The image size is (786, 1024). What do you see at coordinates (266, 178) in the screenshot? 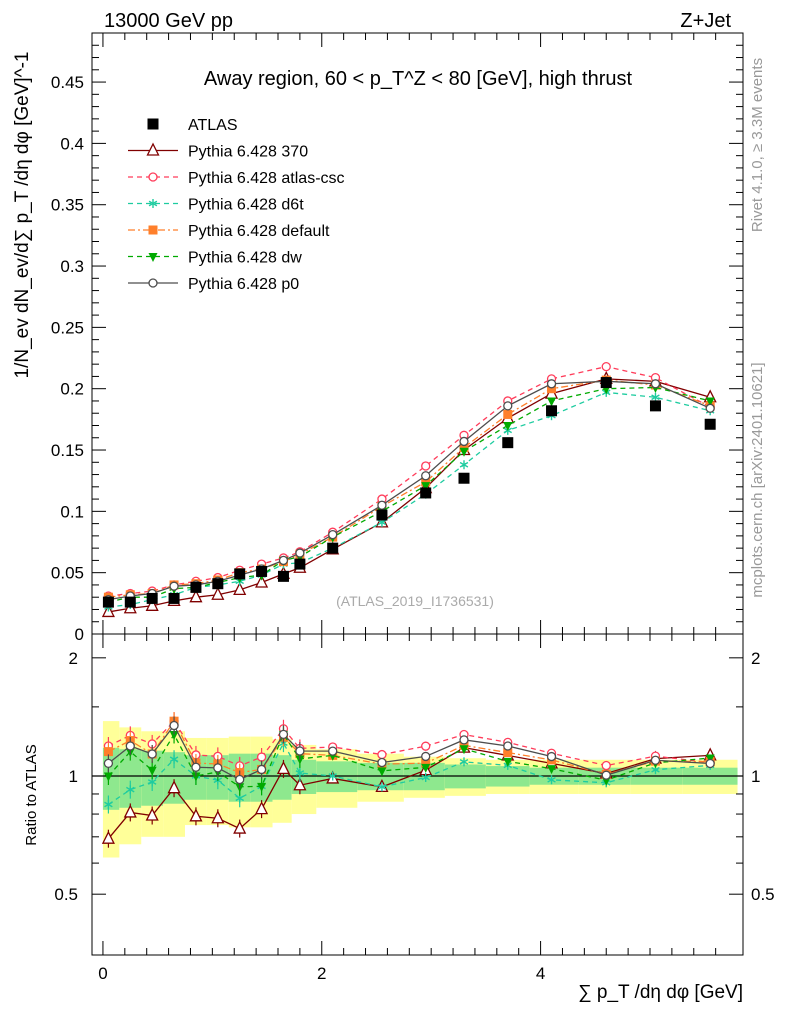
I see `legend-label: Pythia 6.428 atlas-csc` at bounding box center [266, 178].